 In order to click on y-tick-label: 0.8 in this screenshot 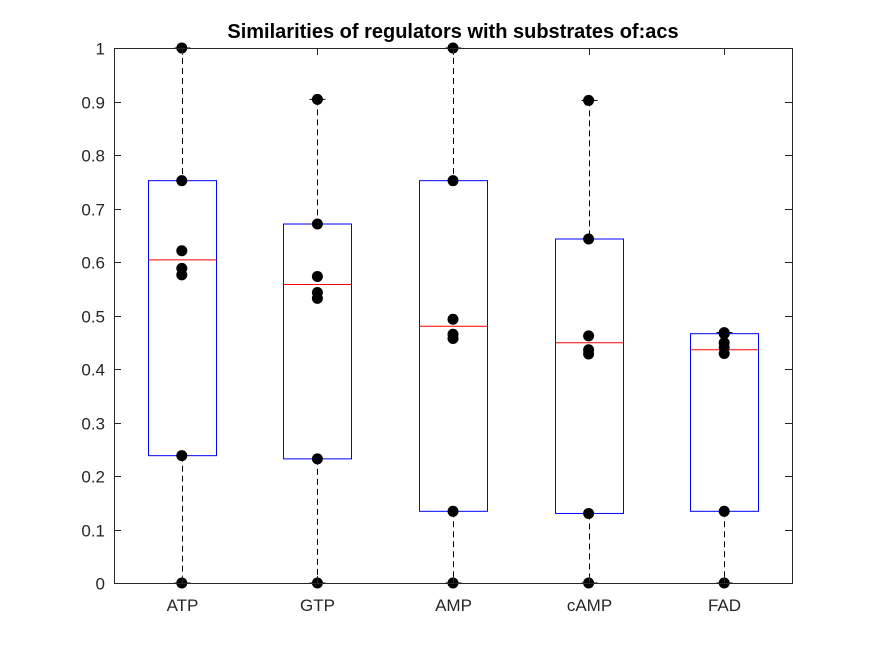, I will do `click(93, 156)`.